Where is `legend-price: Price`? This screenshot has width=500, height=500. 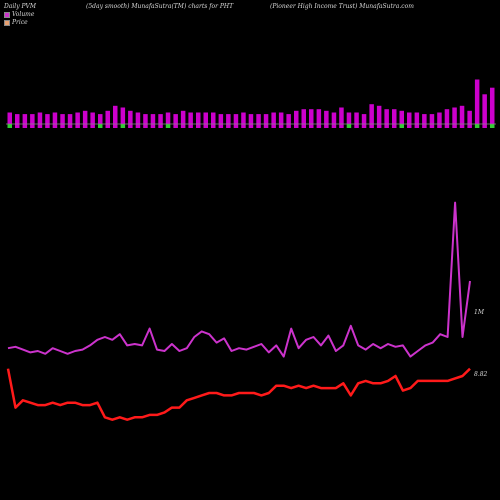
legend-price: Price is located at coordinates (16, 22).